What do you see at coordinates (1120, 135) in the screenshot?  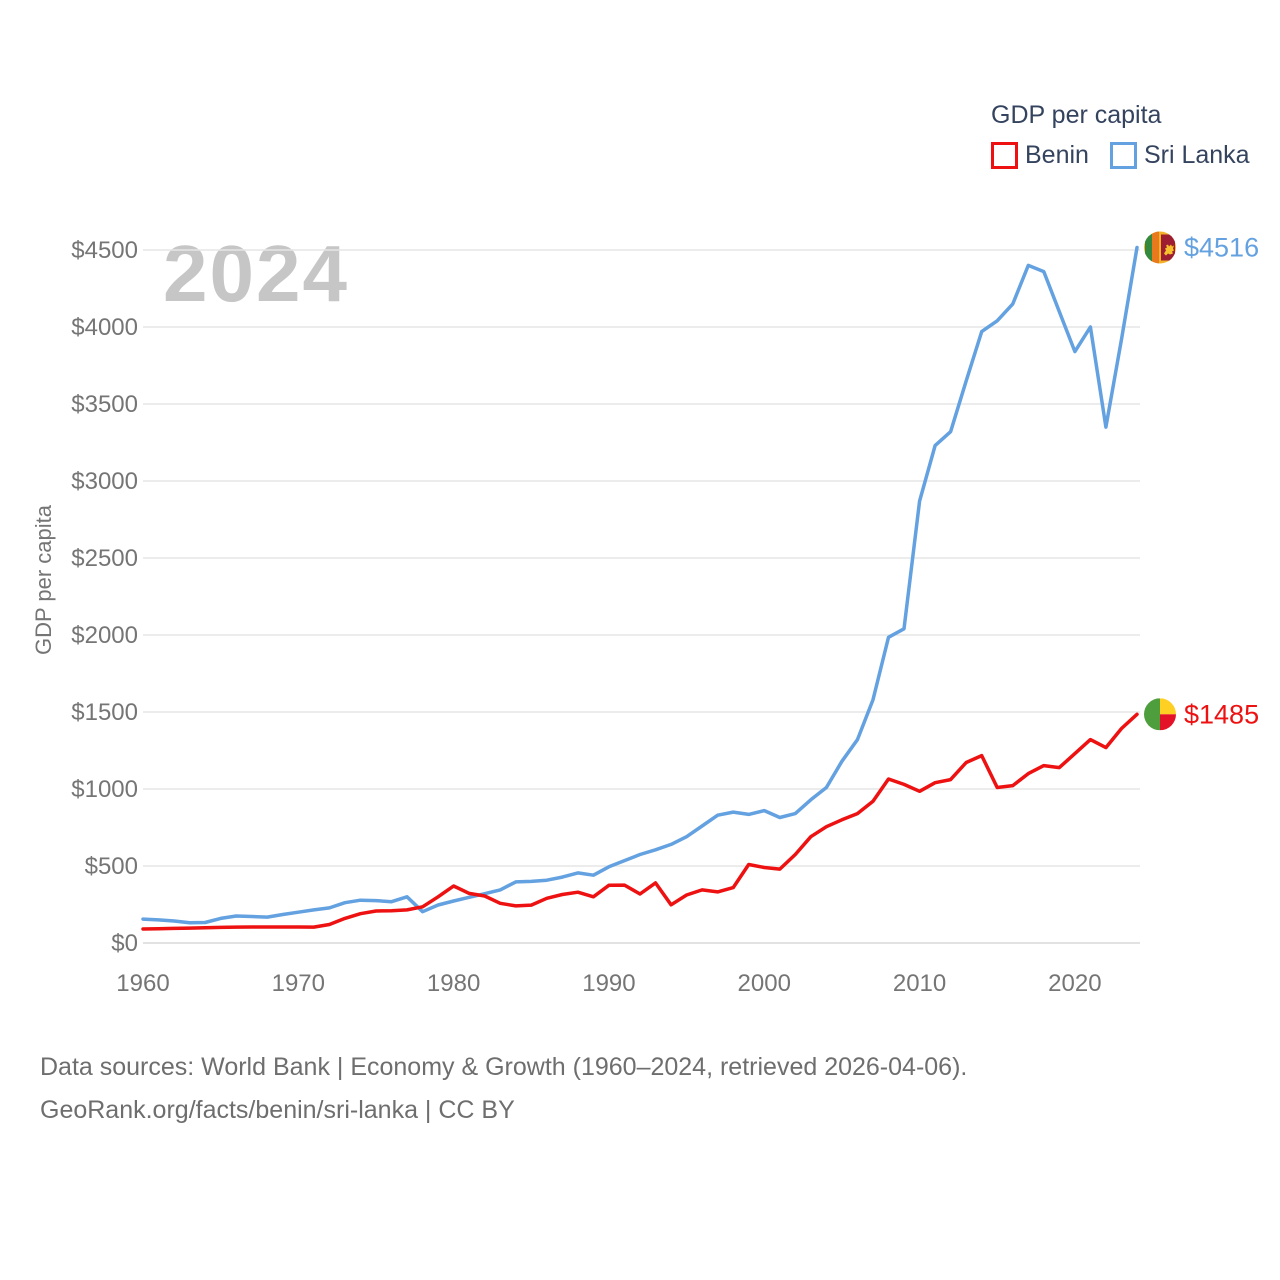 I see `legend: GDP per capita Benin Sri Lanka` at bounding box center [1120, 135].